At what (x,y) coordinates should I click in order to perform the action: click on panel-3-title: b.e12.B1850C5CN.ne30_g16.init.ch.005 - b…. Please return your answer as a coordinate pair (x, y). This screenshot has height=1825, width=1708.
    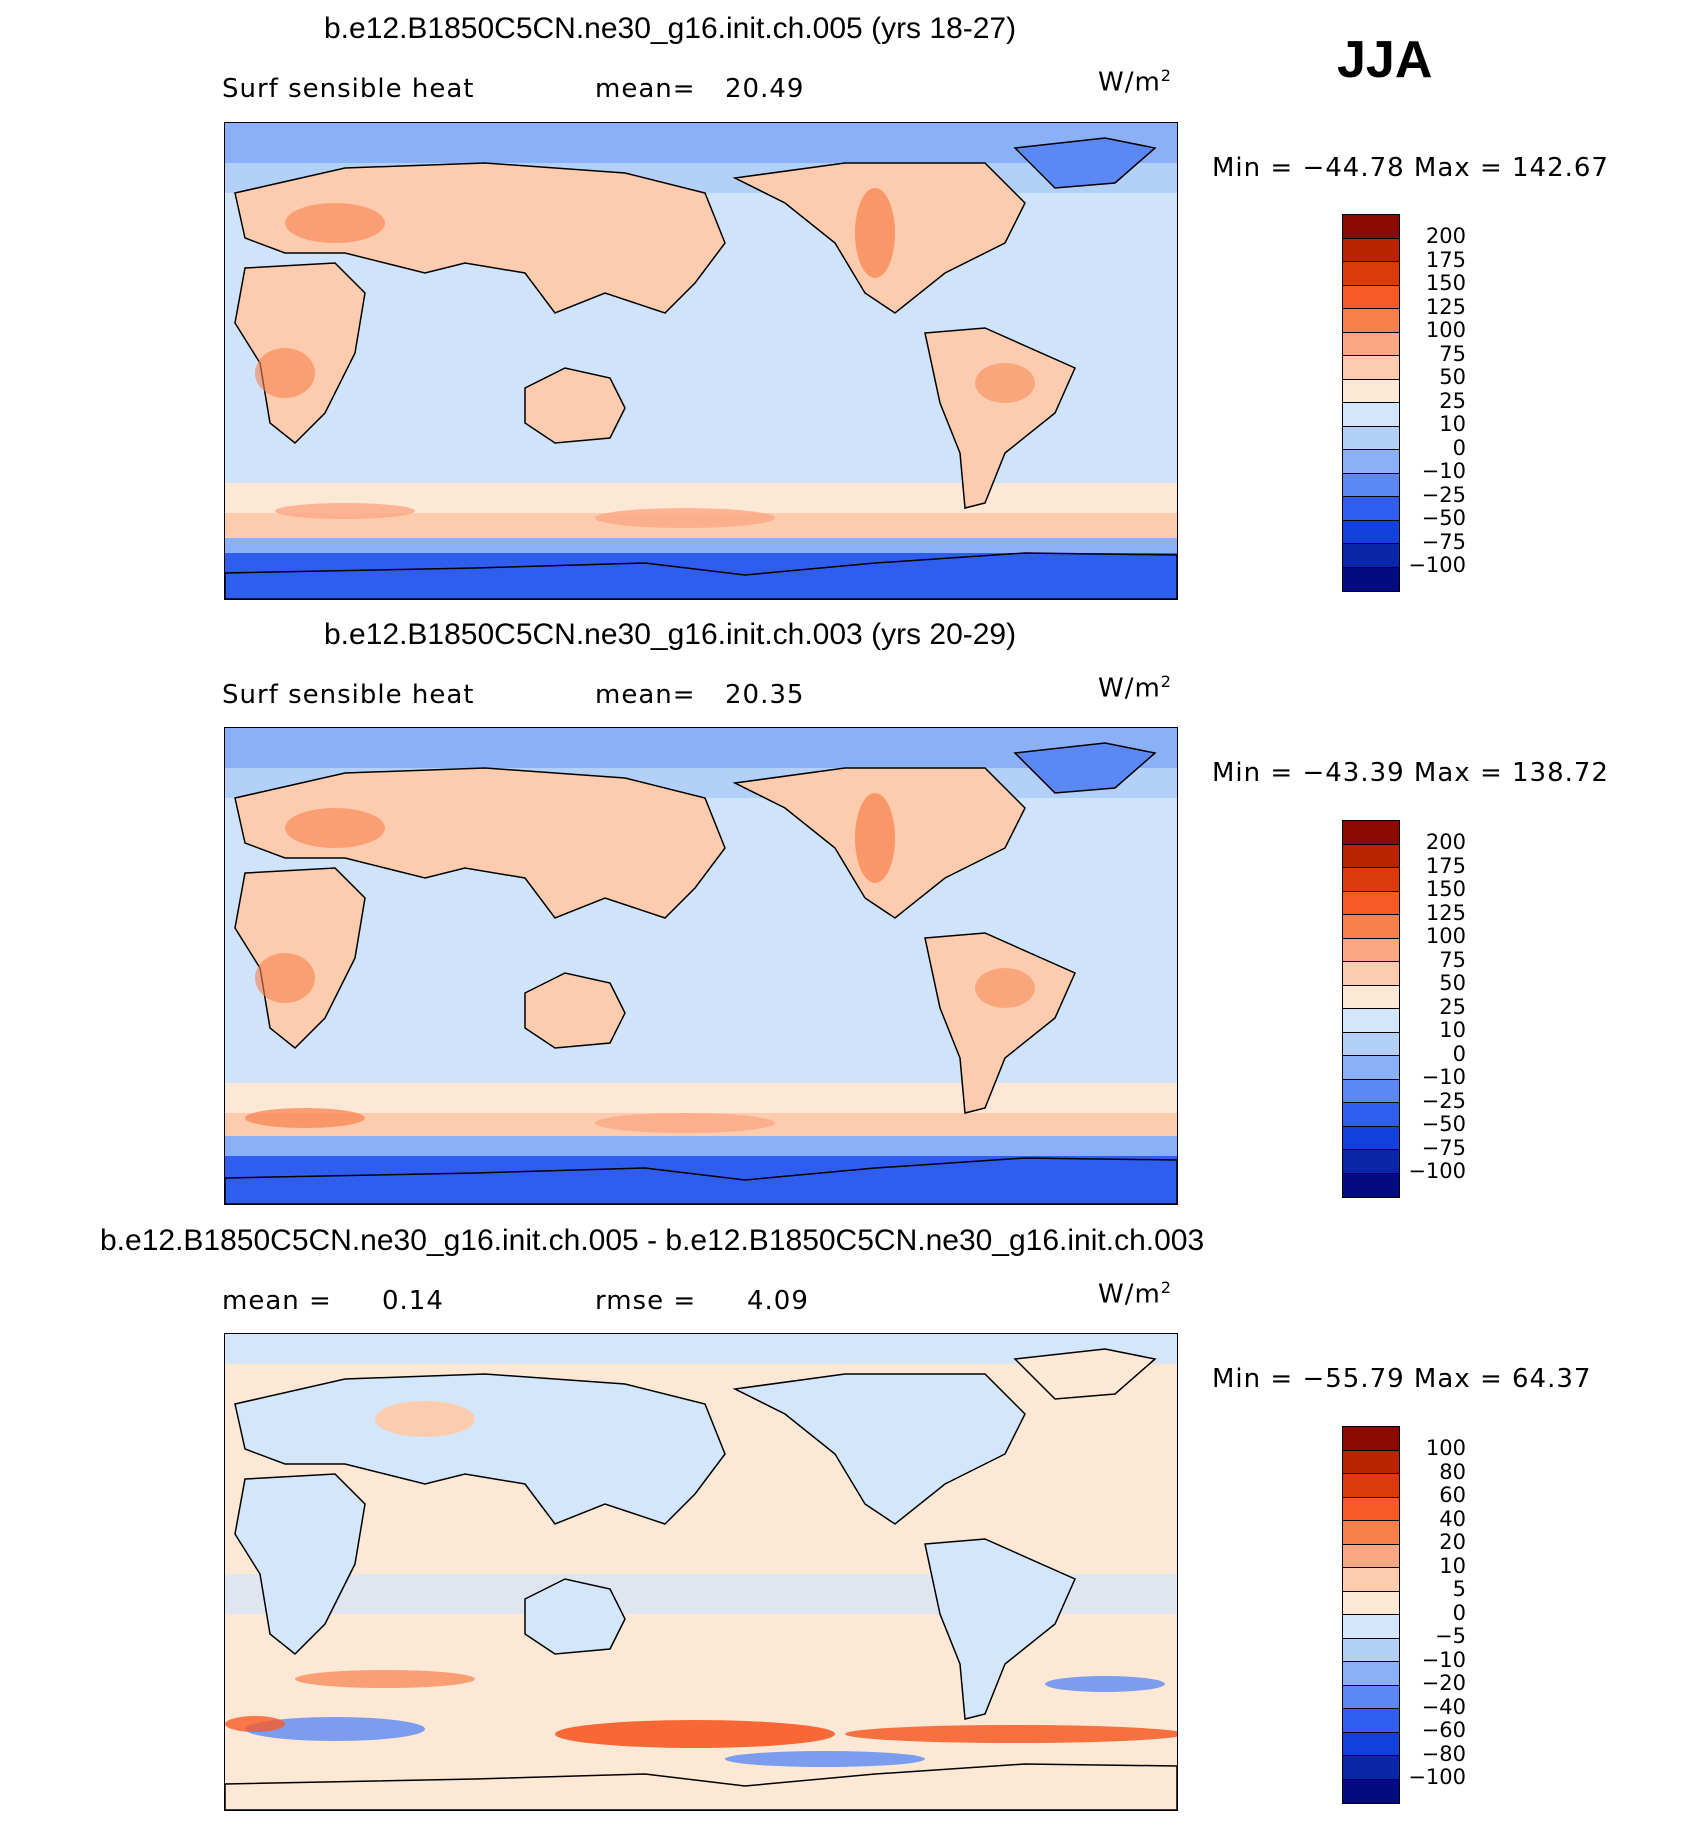
    Looking at the image, I should click on (652, 1240).